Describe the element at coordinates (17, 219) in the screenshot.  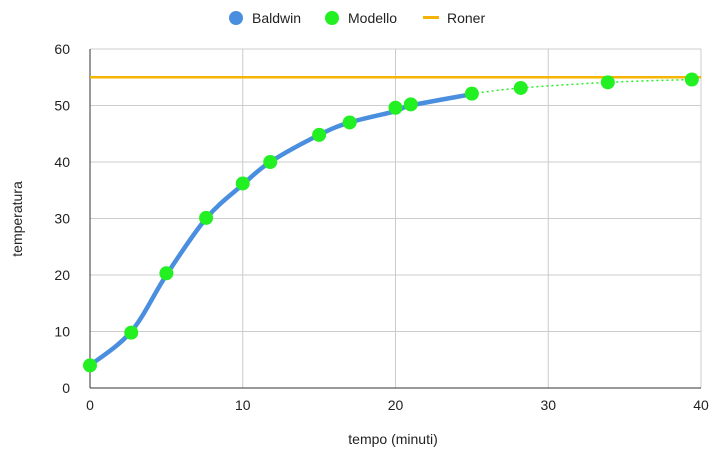
I see `y-axis-label: temperatura` at that location.